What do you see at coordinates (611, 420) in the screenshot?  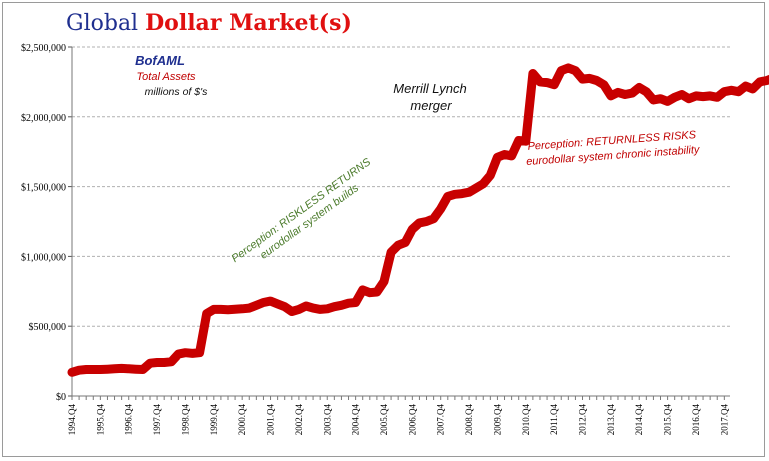 I see `x-tick-label: 2013.Q4` at bounding box center [611, 420].